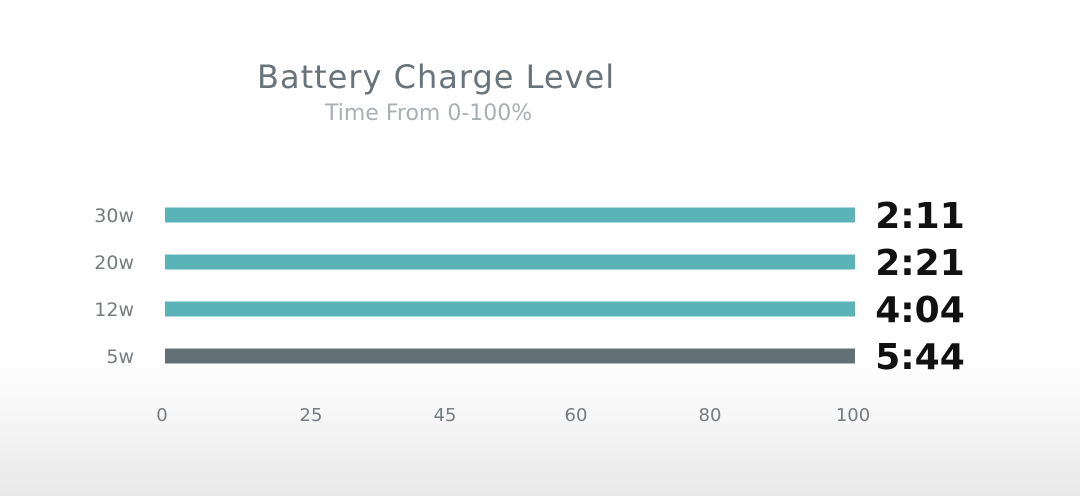 The image size is (1080, 496). What do you see at coordinates (445, 415) in the screenshot?
I see `x-tick-label: 45` at bounding box center [445, 415].